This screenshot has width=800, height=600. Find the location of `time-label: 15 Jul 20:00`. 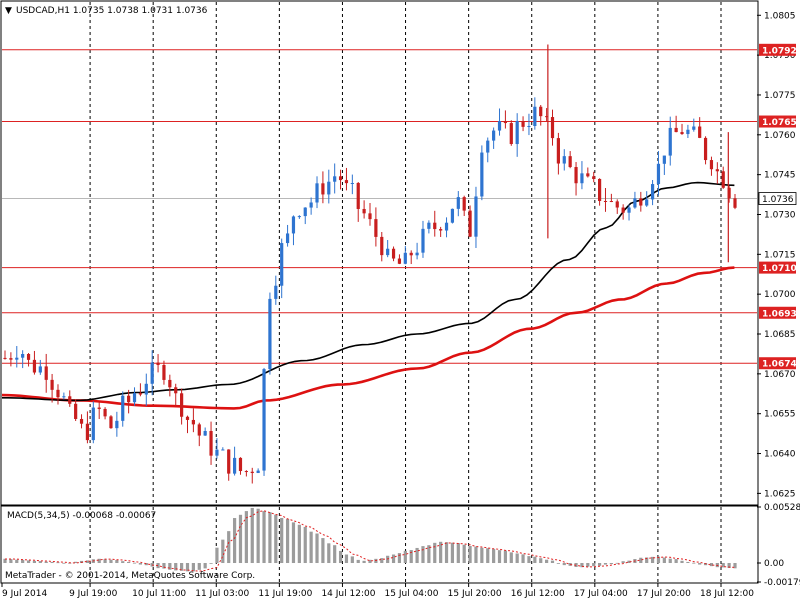

time-label: 15 Jul 20:00 is located at coordinates (475, 594).